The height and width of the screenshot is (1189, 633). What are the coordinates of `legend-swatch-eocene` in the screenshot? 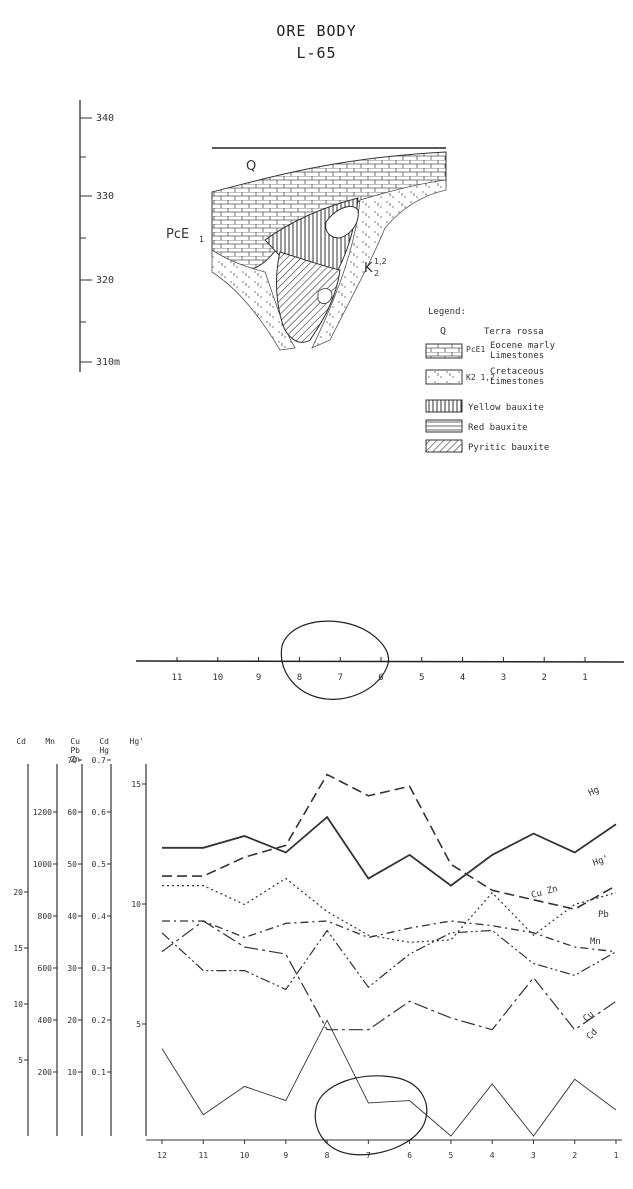 It's located at (444, 351).